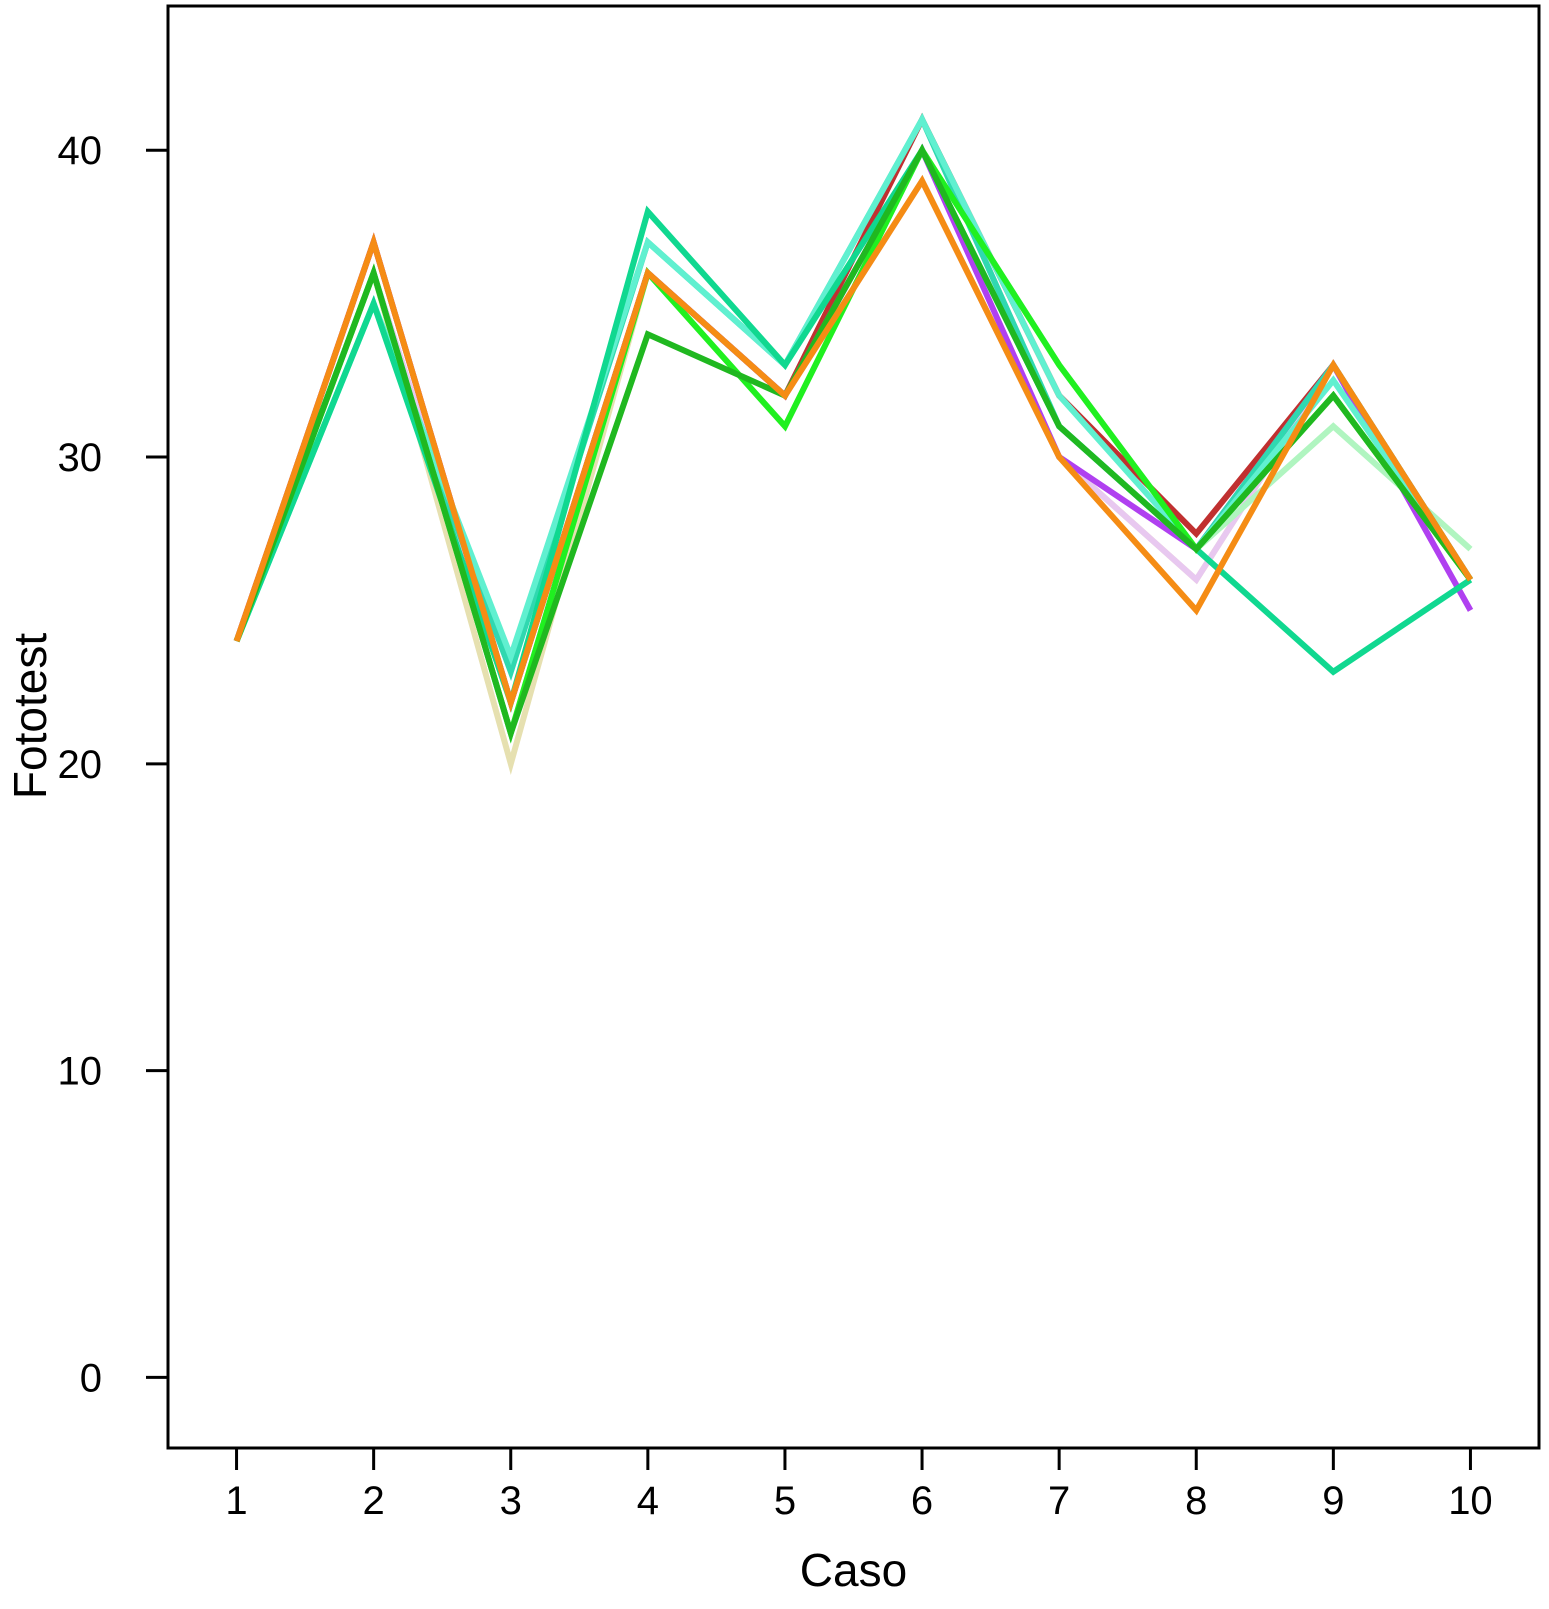 The image size is (1549, 1609). Describe the element at coordinates (236, 1501) in the screenshot. I see `x-tick-label: 1` at that location.